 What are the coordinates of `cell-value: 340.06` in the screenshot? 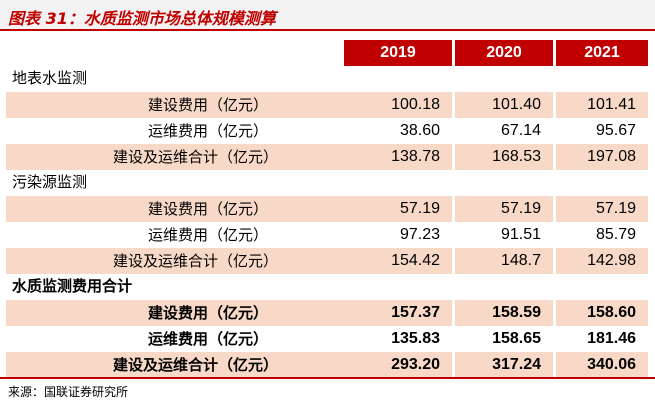 It's located at (602, 365).